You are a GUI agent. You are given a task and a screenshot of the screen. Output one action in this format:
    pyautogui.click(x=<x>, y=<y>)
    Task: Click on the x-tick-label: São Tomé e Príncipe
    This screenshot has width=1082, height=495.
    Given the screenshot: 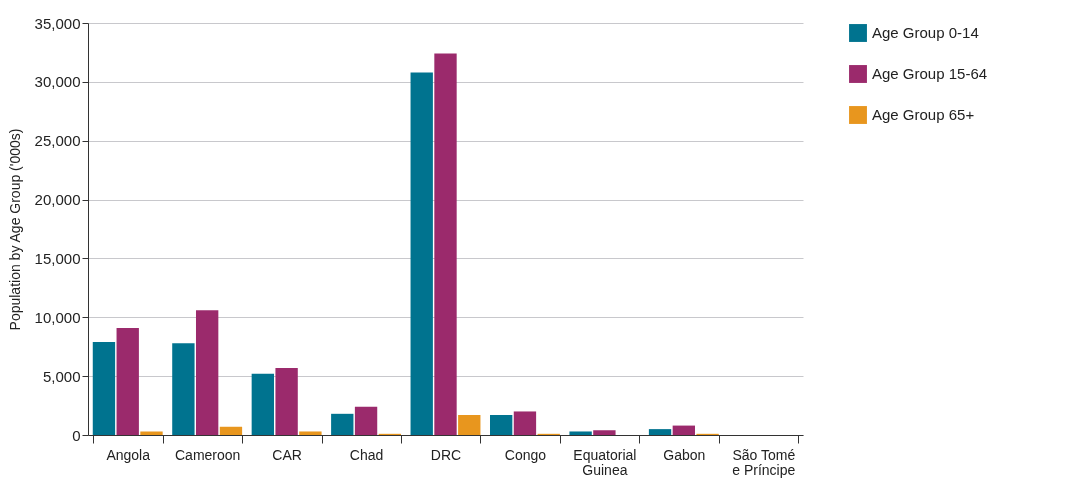 What is the action you would take?
    pyautogui.click(x=764, y=462)
    